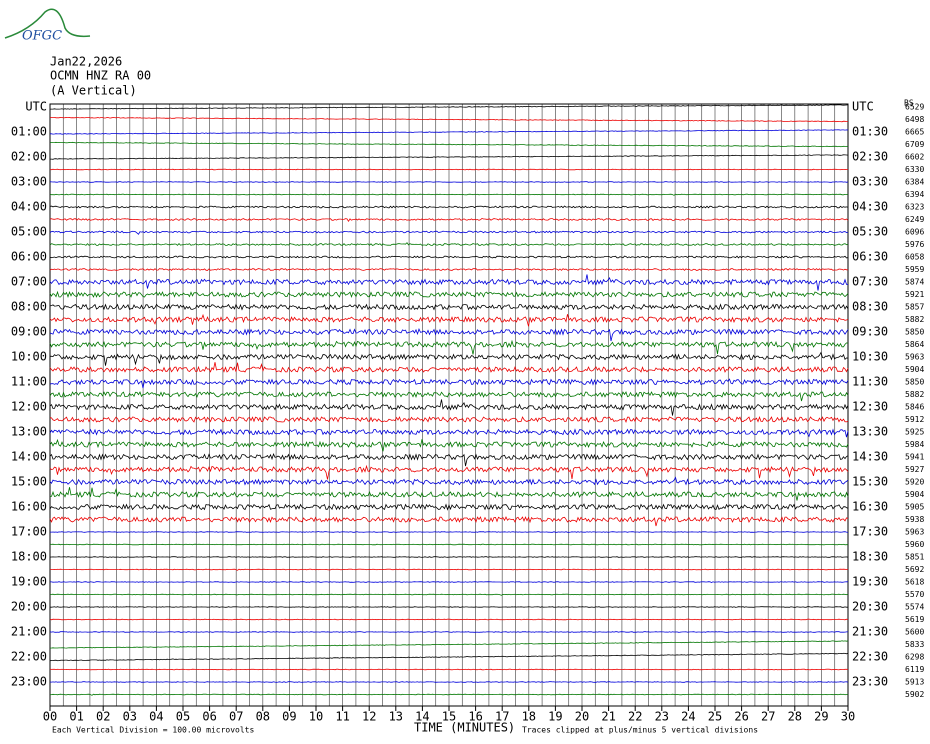 Image resolution: width=930 pixels, height=744 pixels. Describe the element at coordinates (29, 232) in the screenshot. I see `hour-label: 05:00` at that location.